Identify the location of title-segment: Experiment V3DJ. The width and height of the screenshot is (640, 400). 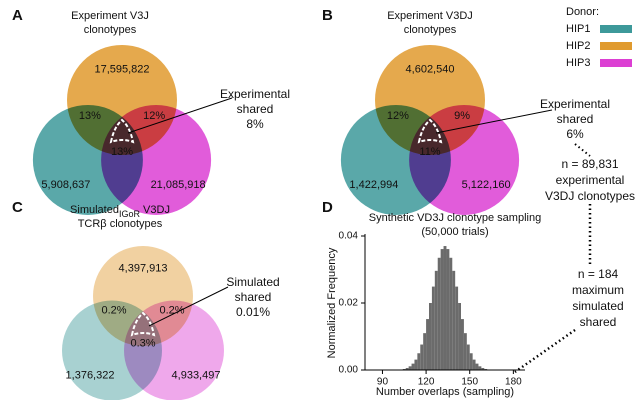
(430, 16).